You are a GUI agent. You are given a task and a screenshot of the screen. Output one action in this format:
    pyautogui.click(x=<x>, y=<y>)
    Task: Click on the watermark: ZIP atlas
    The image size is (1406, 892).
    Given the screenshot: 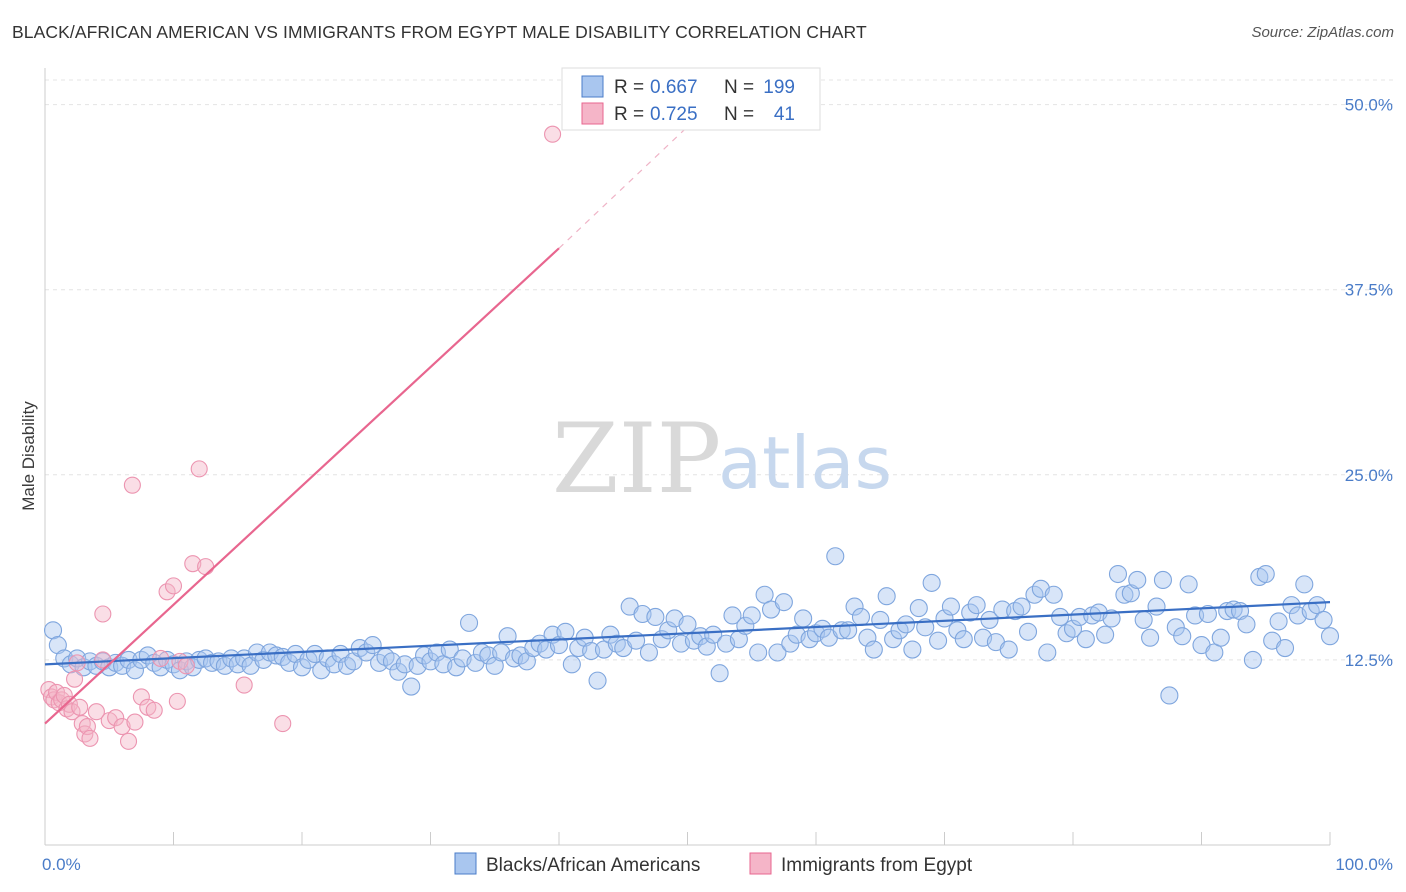 What is the action you would take?
    pyautogui.click(x=722, y=459)
    